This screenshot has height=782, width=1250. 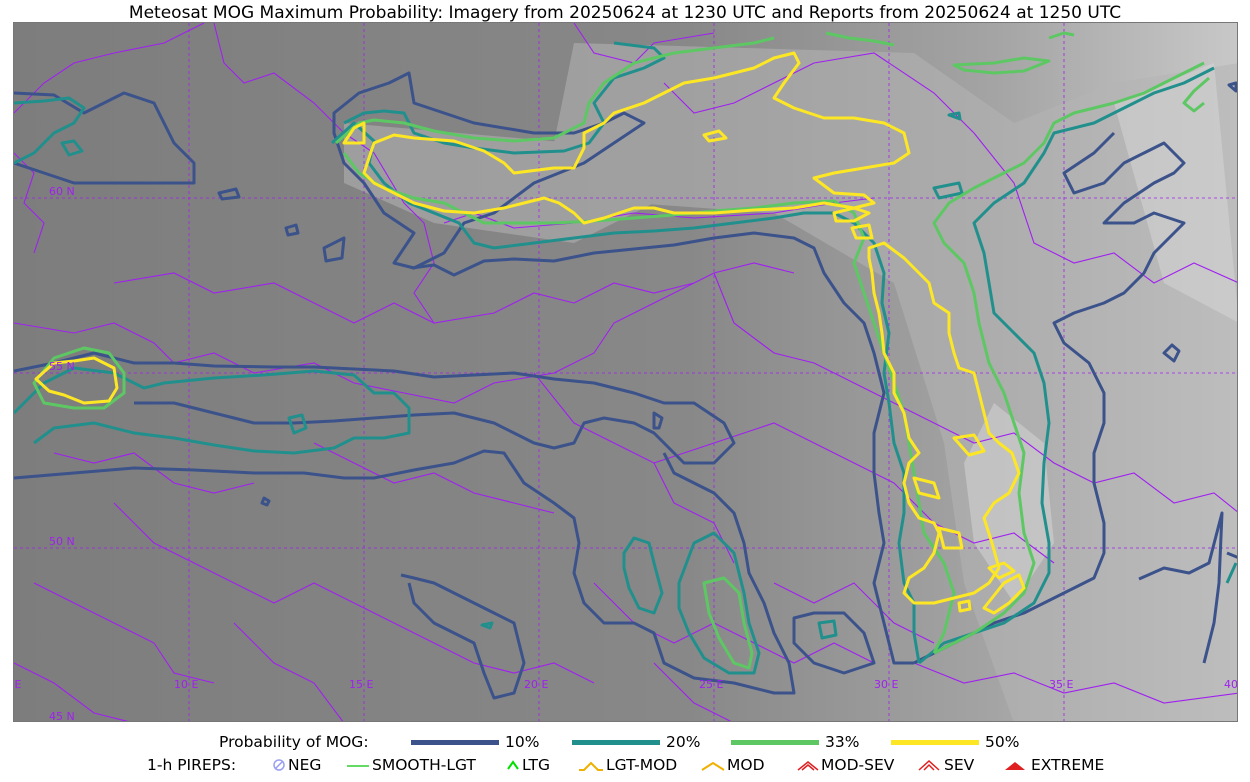 I want to click on ltg-icon, so click(x=513, y=765).